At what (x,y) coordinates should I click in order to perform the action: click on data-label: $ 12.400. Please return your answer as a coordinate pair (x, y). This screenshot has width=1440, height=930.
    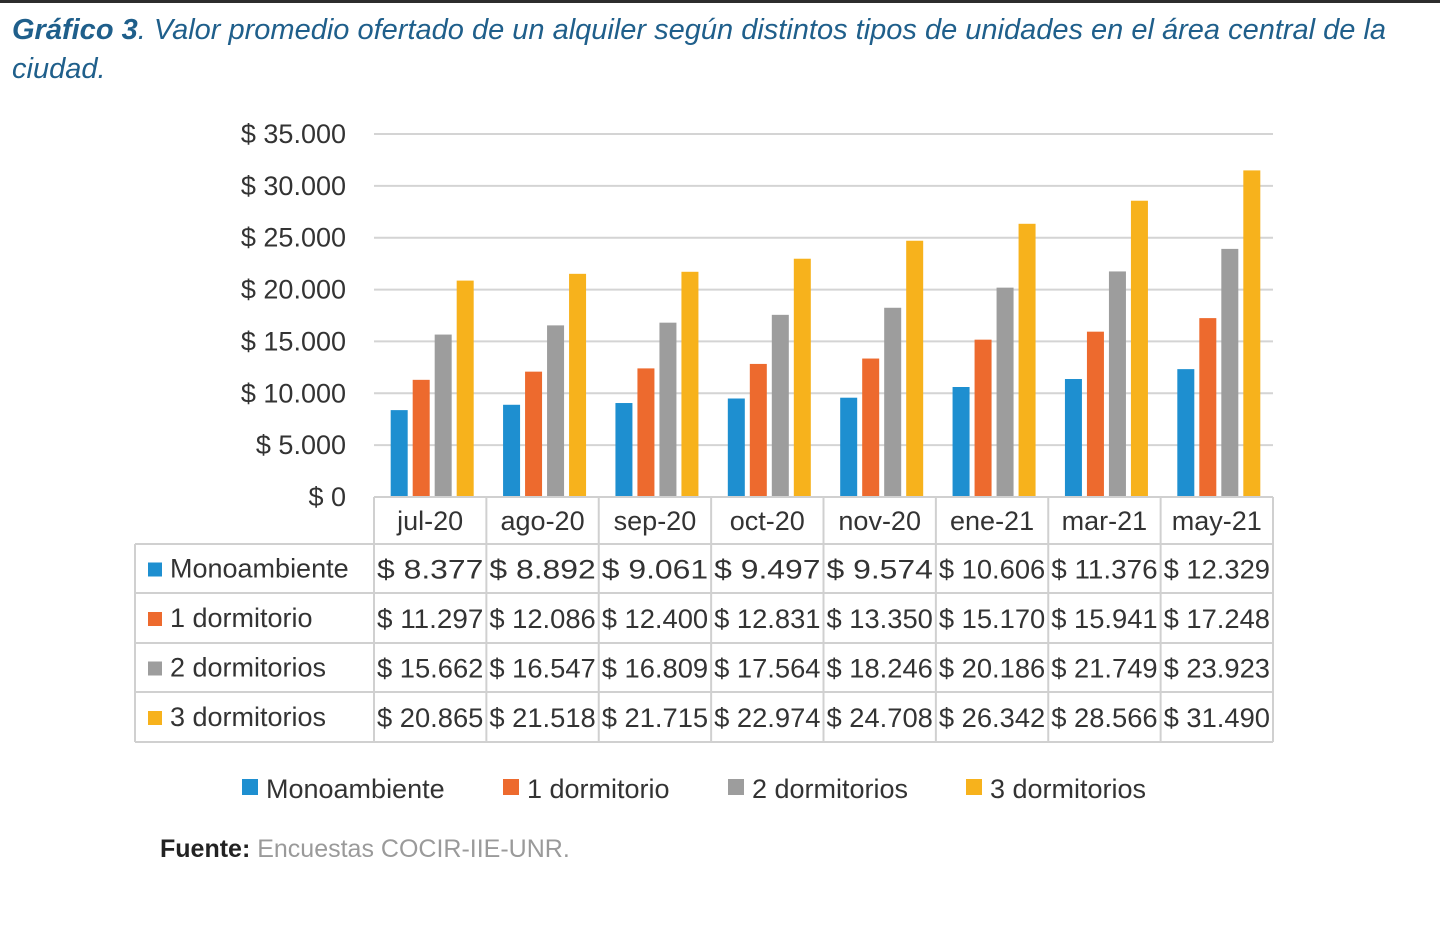
    Looking at the image, I should click on (655, 619).